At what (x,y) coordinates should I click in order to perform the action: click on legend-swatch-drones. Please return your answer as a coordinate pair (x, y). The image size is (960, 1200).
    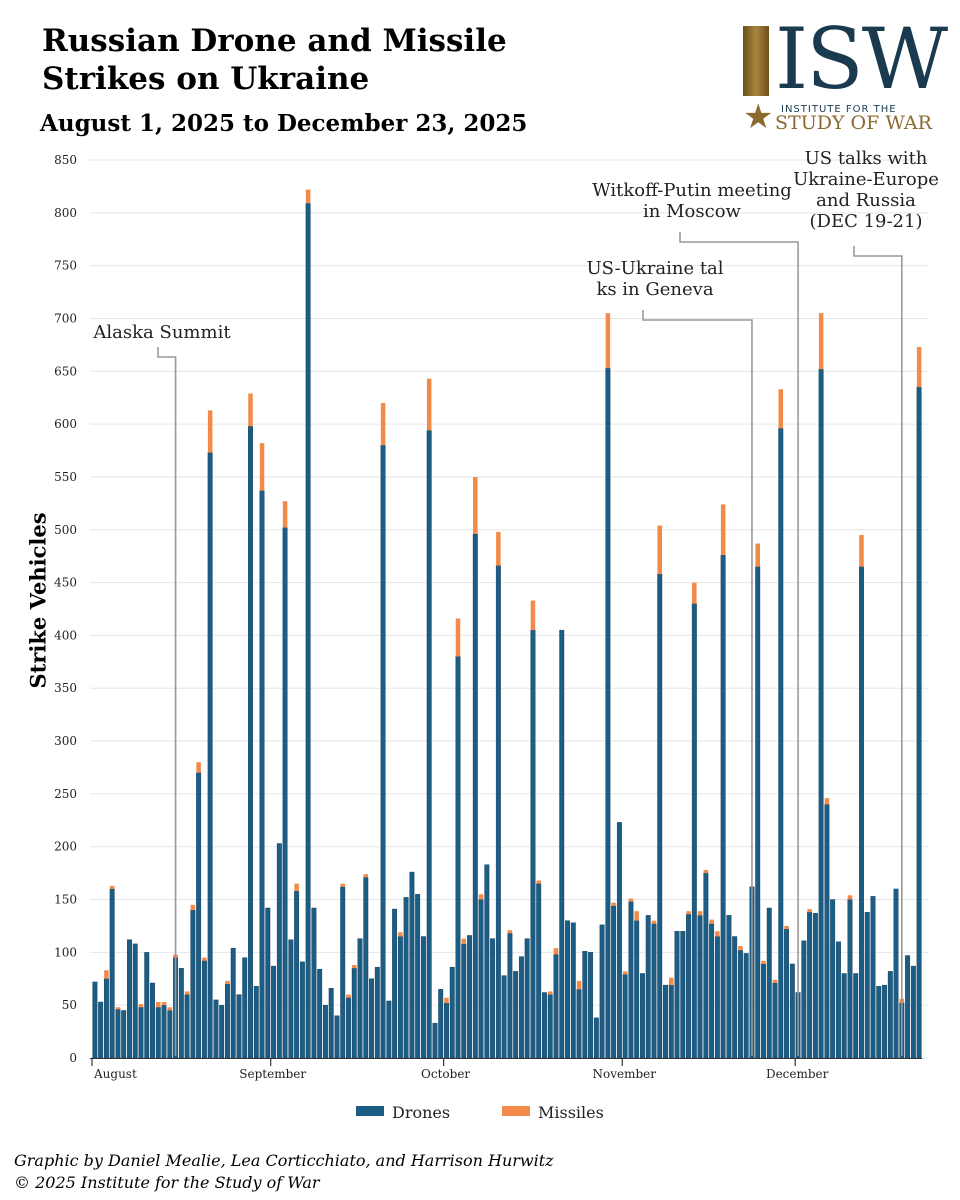
    Looking at the image, I should click on (370, 1111).